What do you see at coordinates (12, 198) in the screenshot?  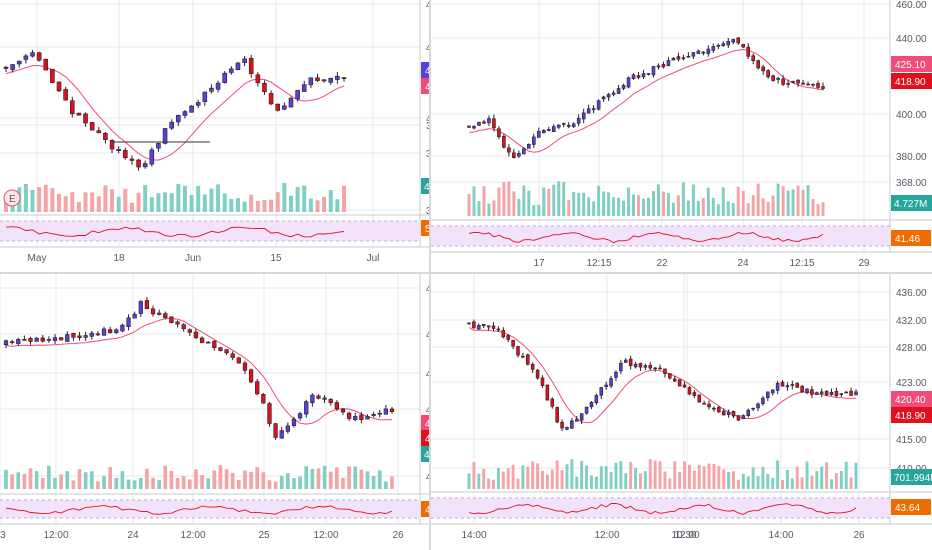 I see `brand-logo-icon` at bounding box center [12, 198].